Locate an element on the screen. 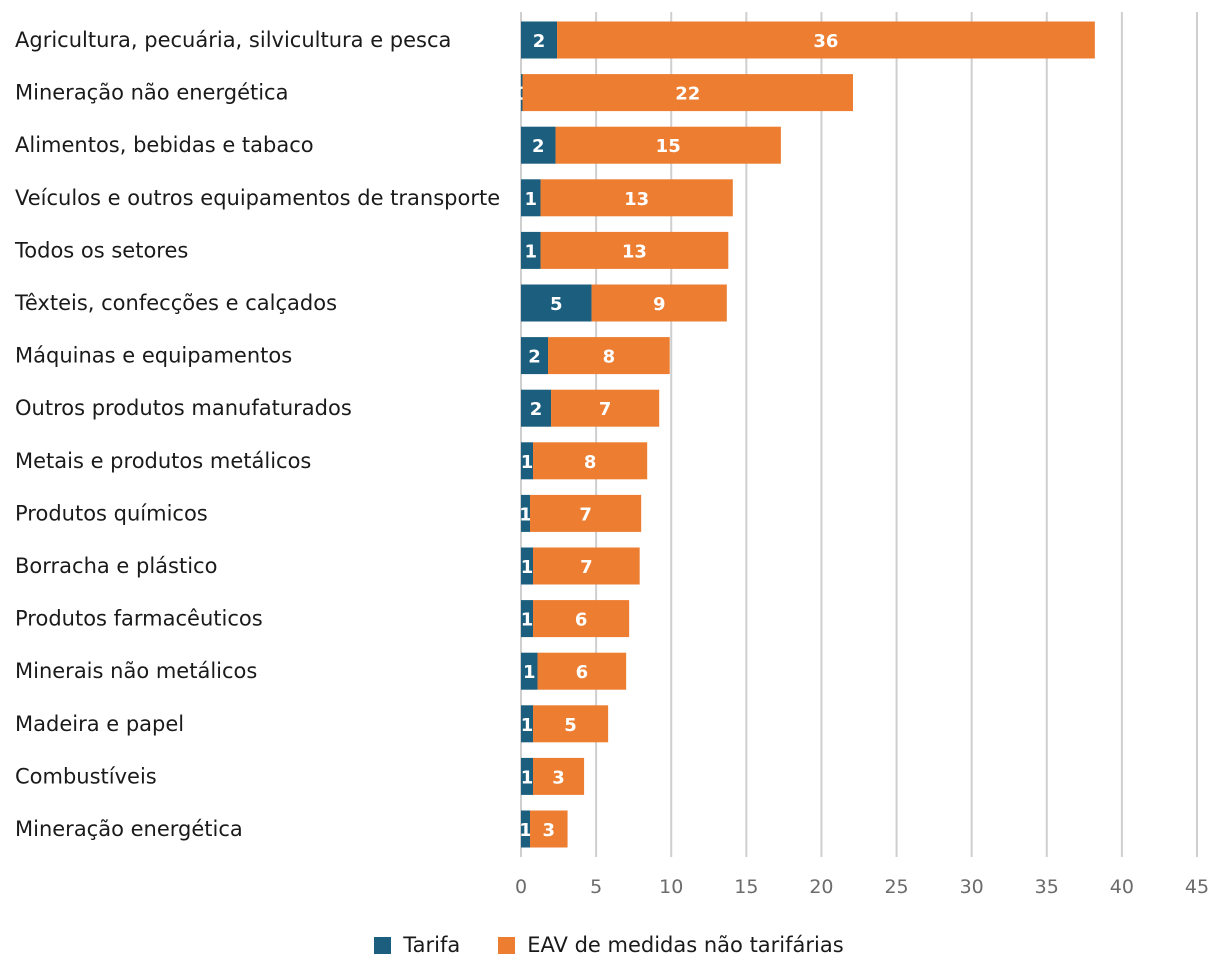 The height and width of the screenshot is (965, 1218). category-label: Máquinas e equipamentos is located at coordinates (153, 356).